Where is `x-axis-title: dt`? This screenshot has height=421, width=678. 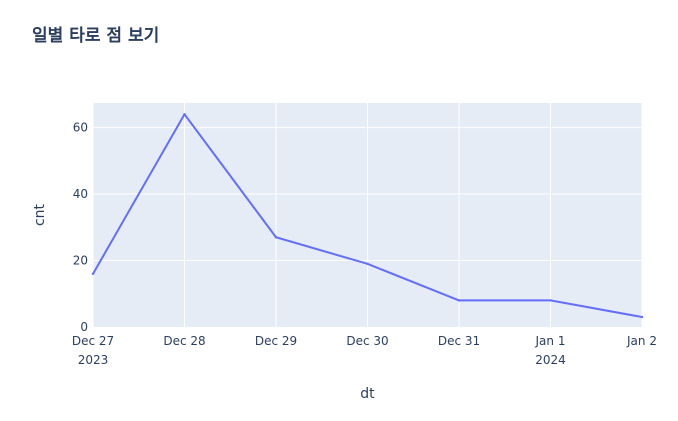 x-axis-title: dt is located at coordinates (367, 394).